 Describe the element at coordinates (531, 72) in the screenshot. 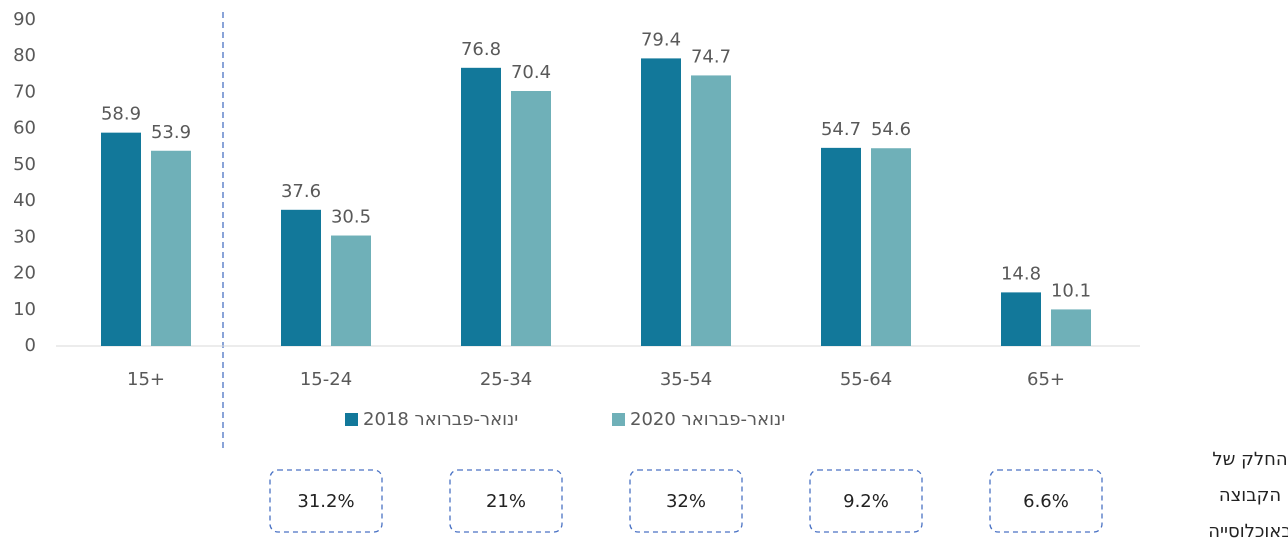

I see `data-label: 70.4` at that location.